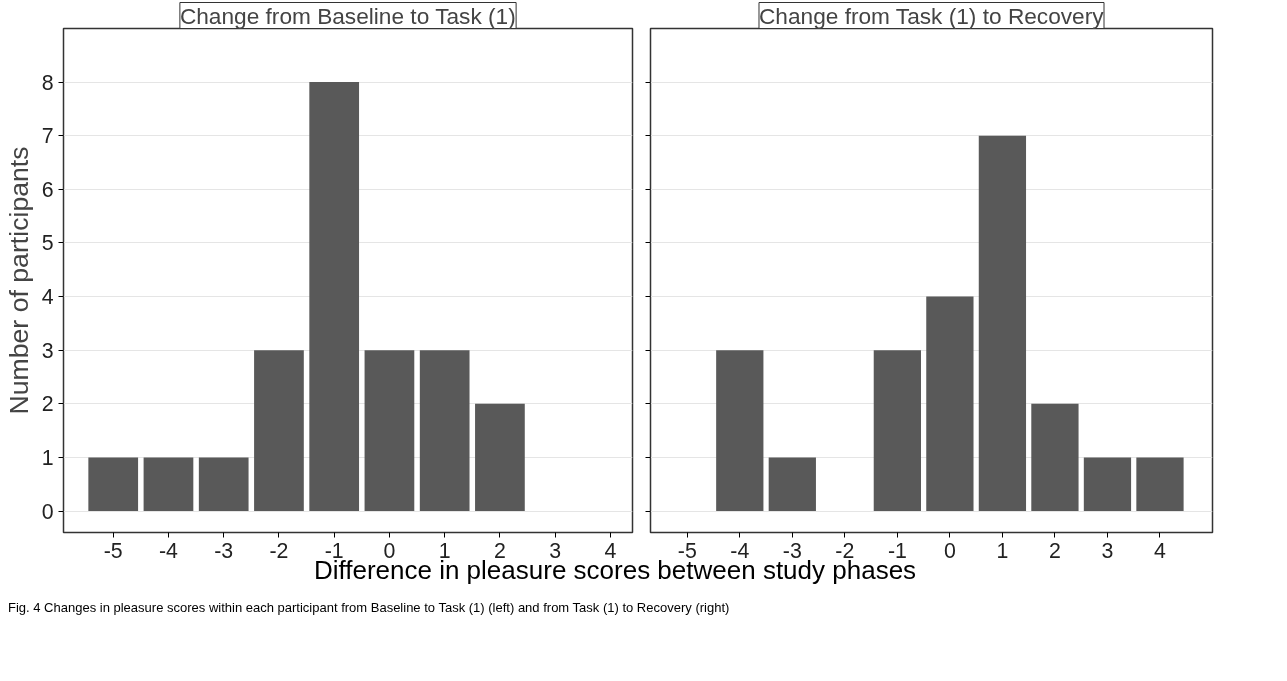 This screenshot has width=1287, height=681. What do you see at coordinates (279, 550) in the screenshot?
I see `x-tick-label: -2` at bounding box center [279, 550].